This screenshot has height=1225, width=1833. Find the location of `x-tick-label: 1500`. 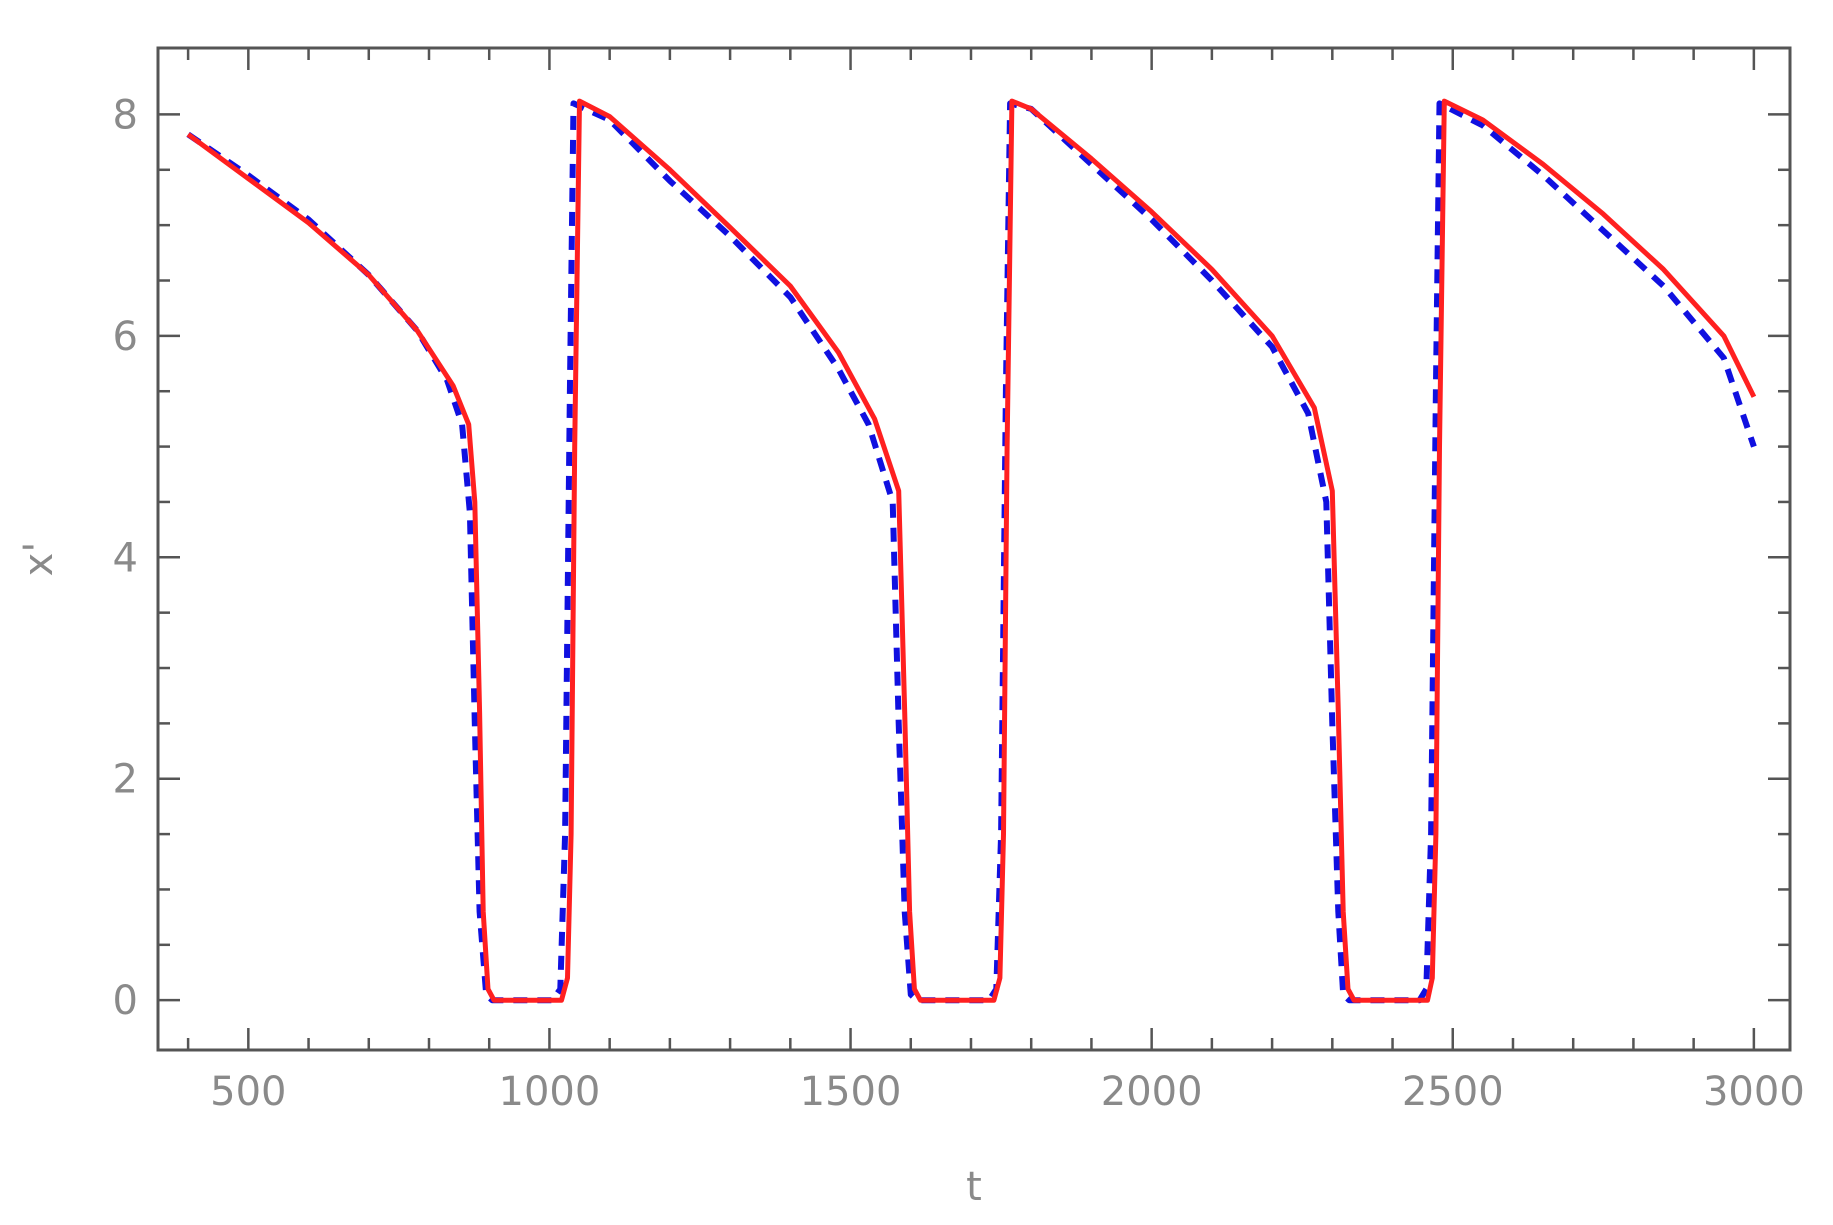

x-tick-label: 1500 is located at coordinates (851, 1092).